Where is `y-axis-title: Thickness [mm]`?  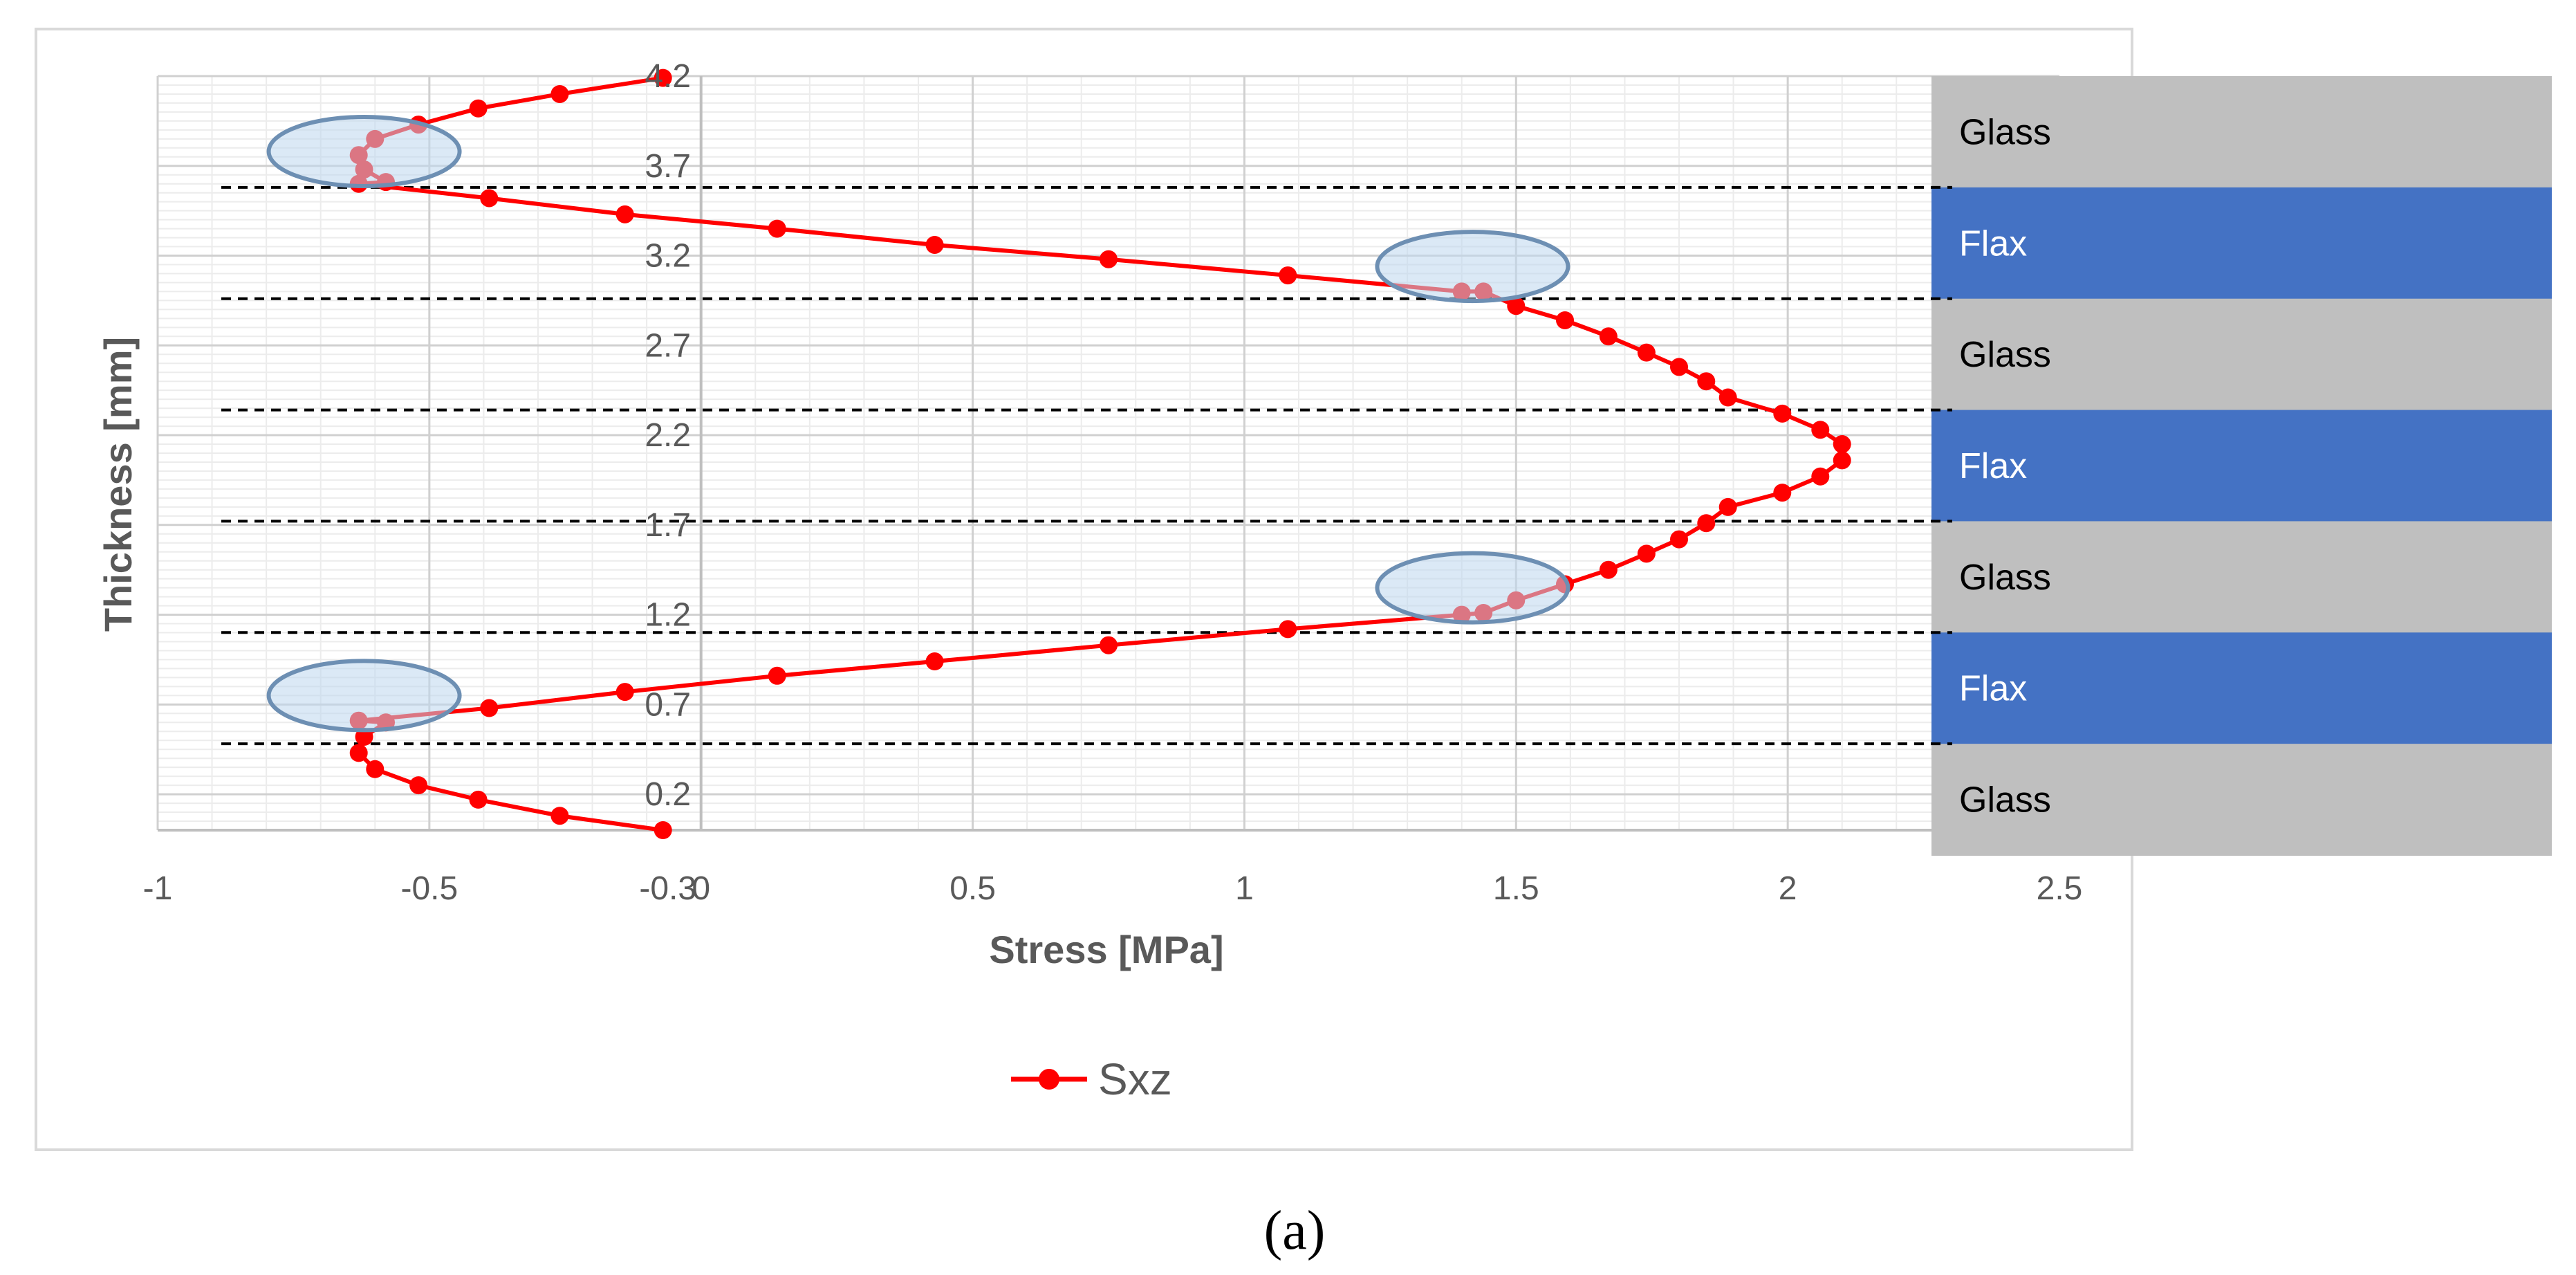
y-axis-title: Thickness [mm] is located at coordinates (118, 484).